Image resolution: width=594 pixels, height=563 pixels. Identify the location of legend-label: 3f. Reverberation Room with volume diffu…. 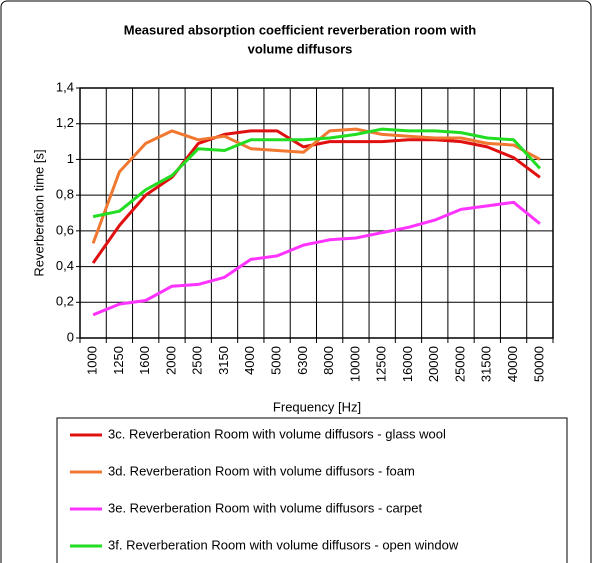
(283, 544).